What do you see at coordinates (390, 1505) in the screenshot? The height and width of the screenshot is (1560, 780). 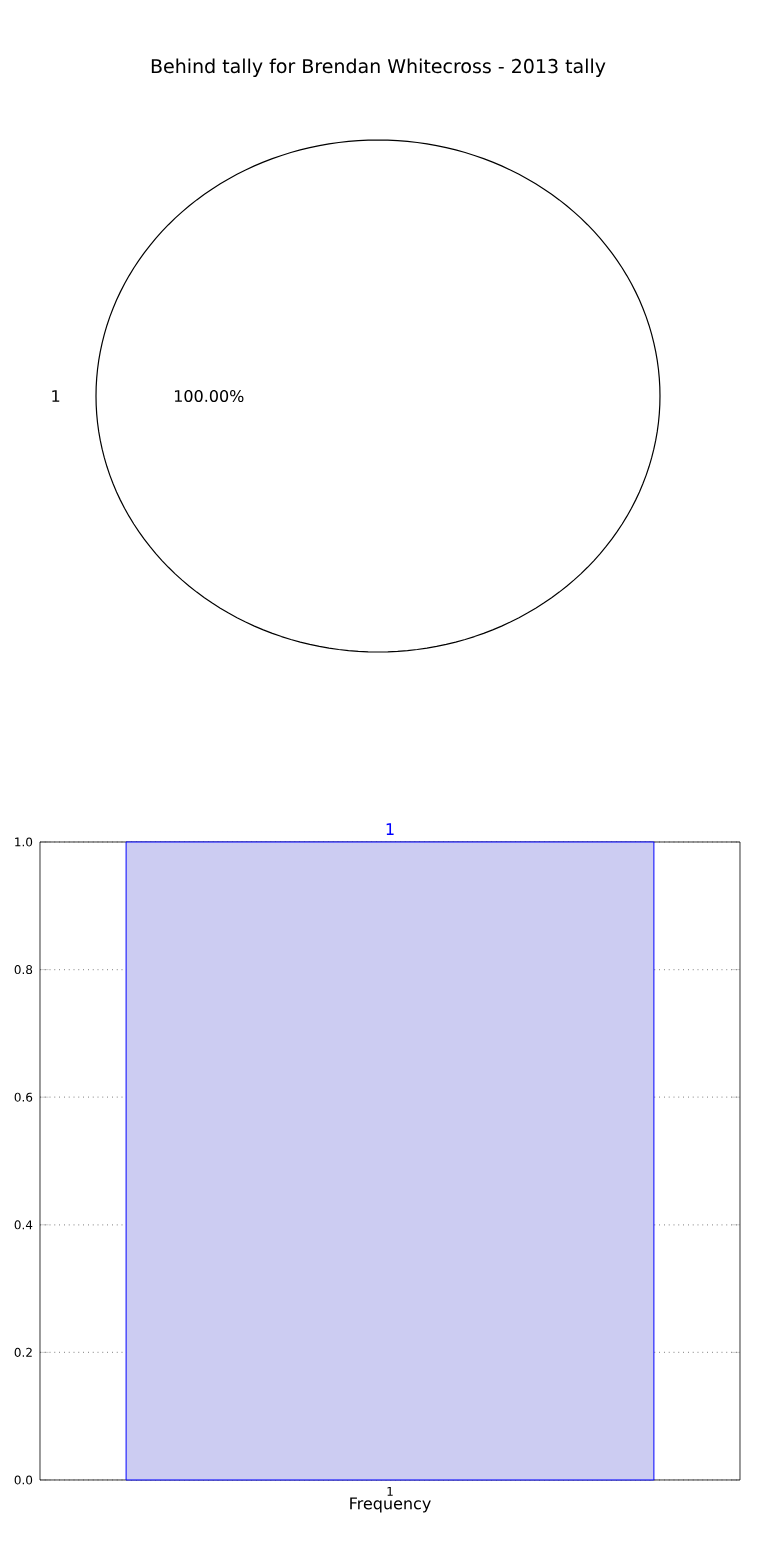 I see `x-axis-title: Frequency` at bounding box center [390, 1505].